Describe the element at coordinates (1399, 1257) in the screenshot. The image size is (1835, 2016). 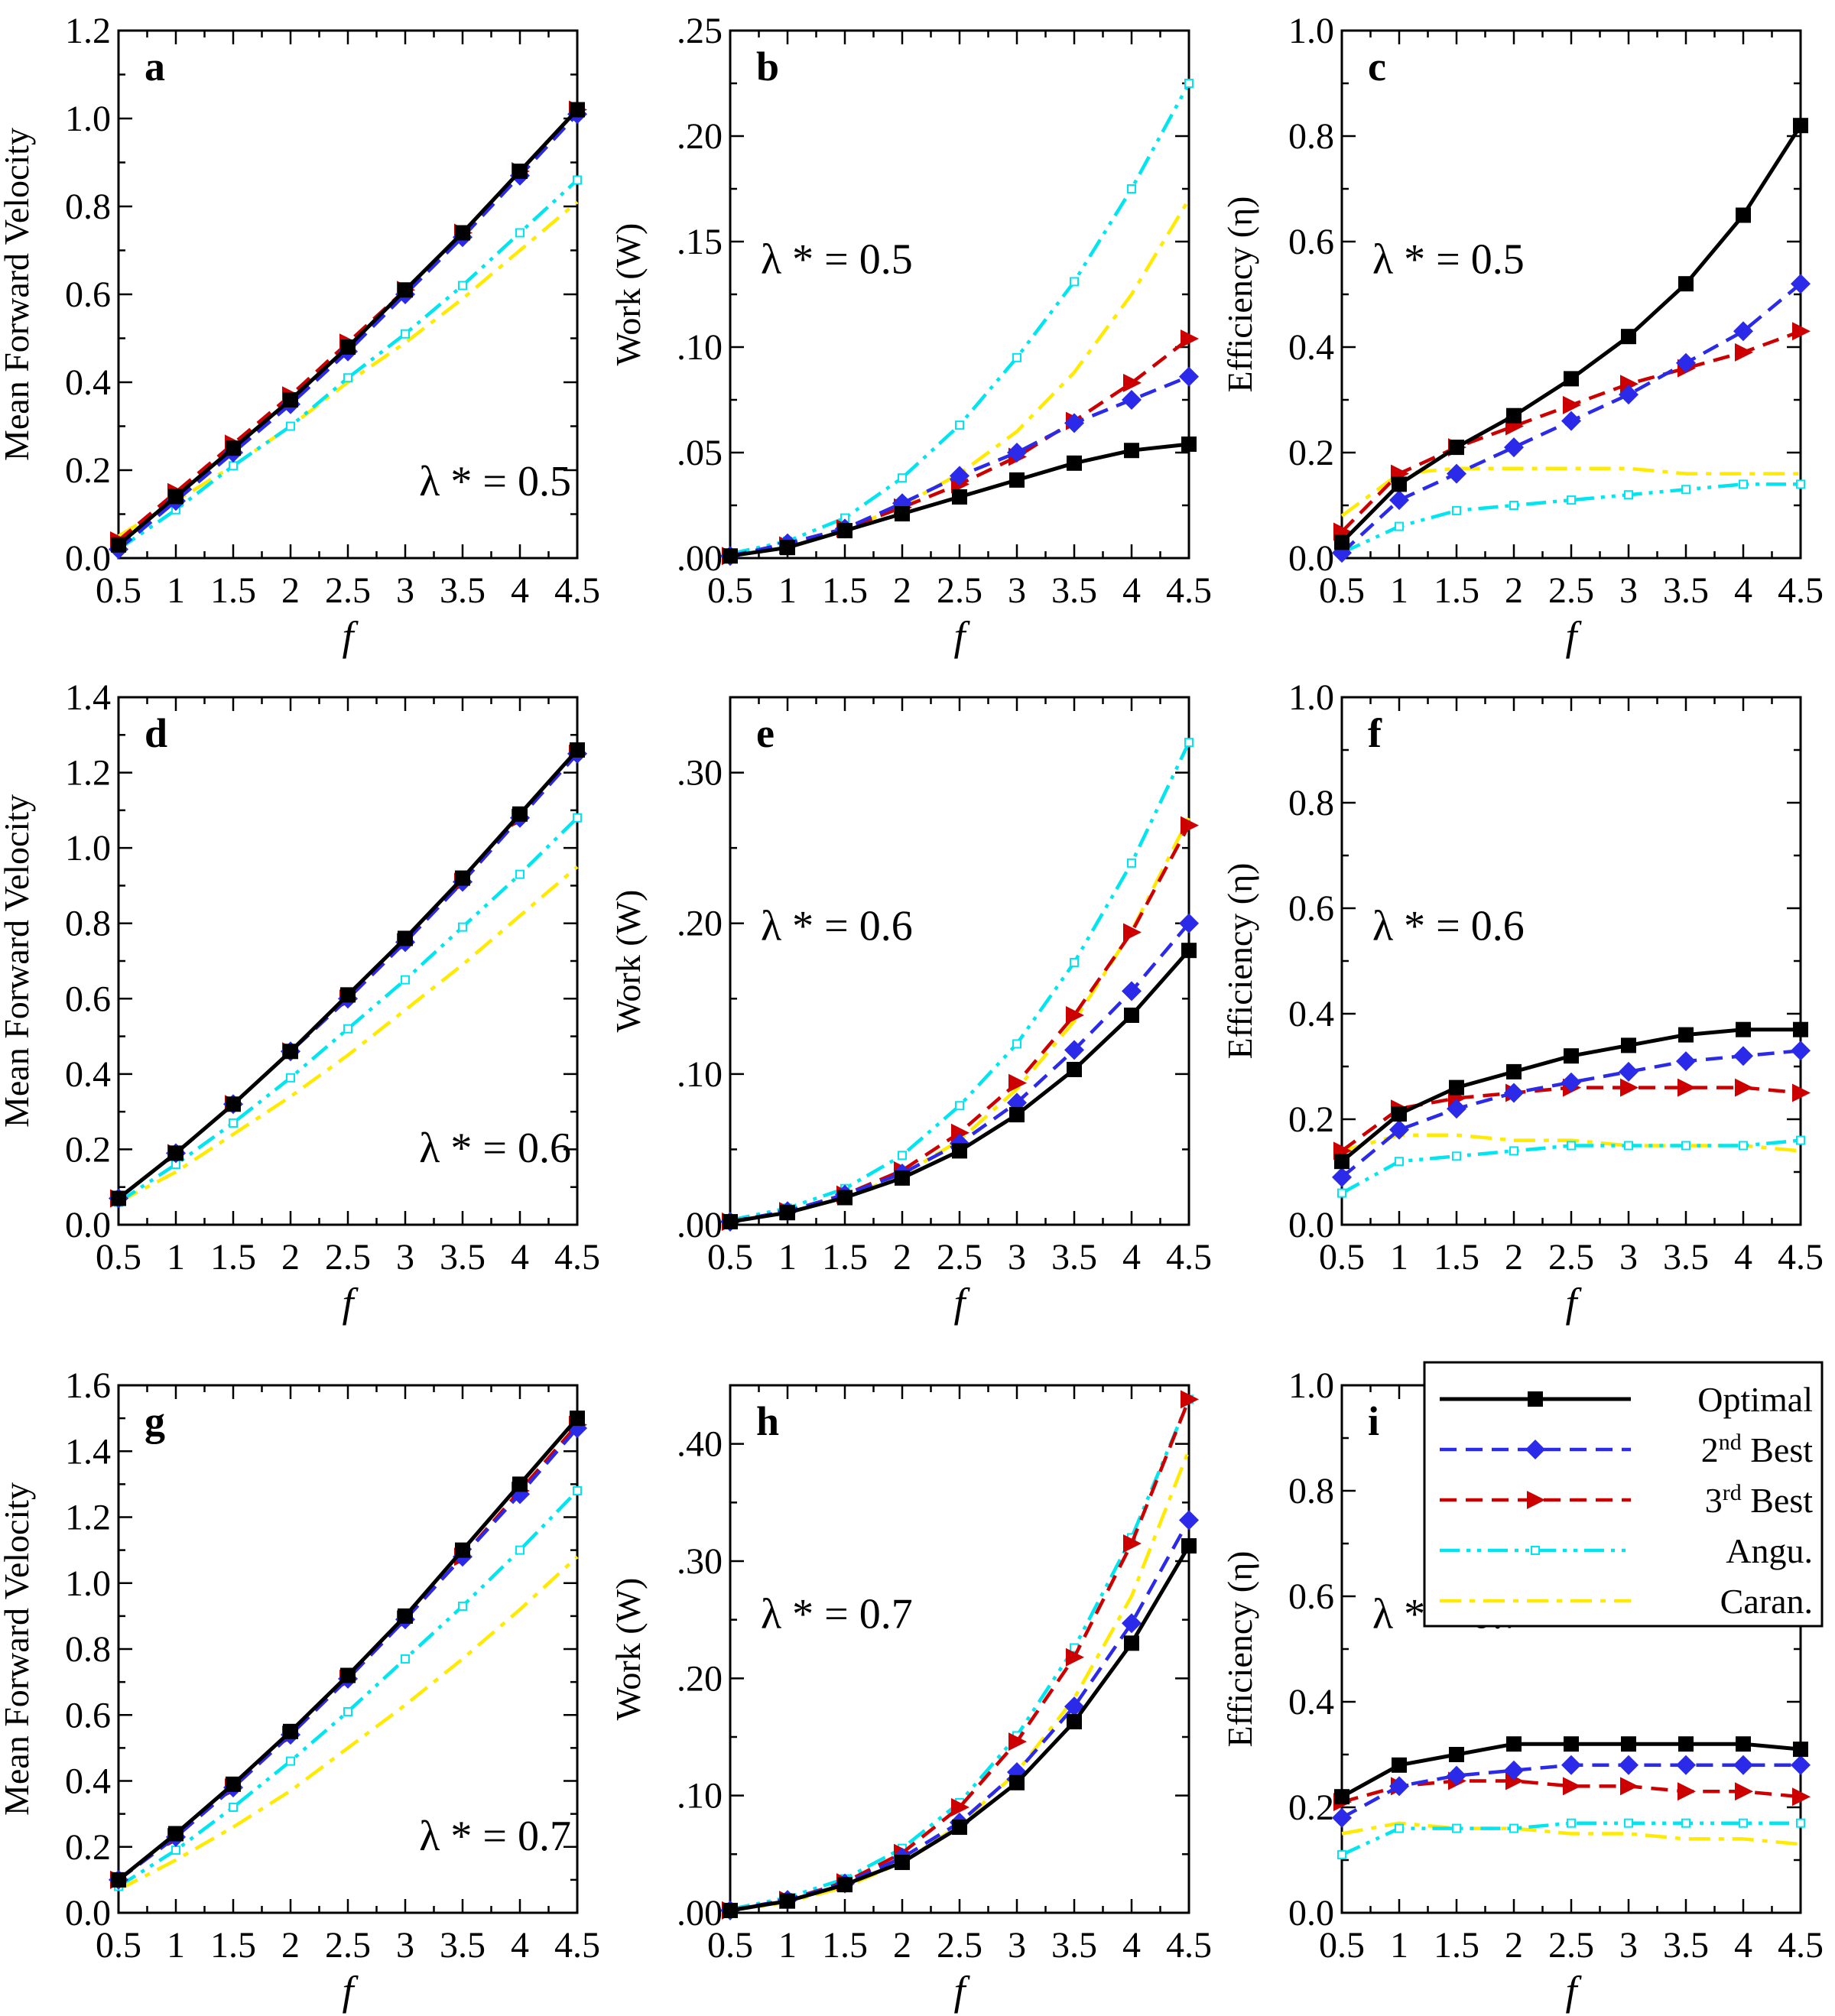
I see `x-tick-label: 1` at that location.